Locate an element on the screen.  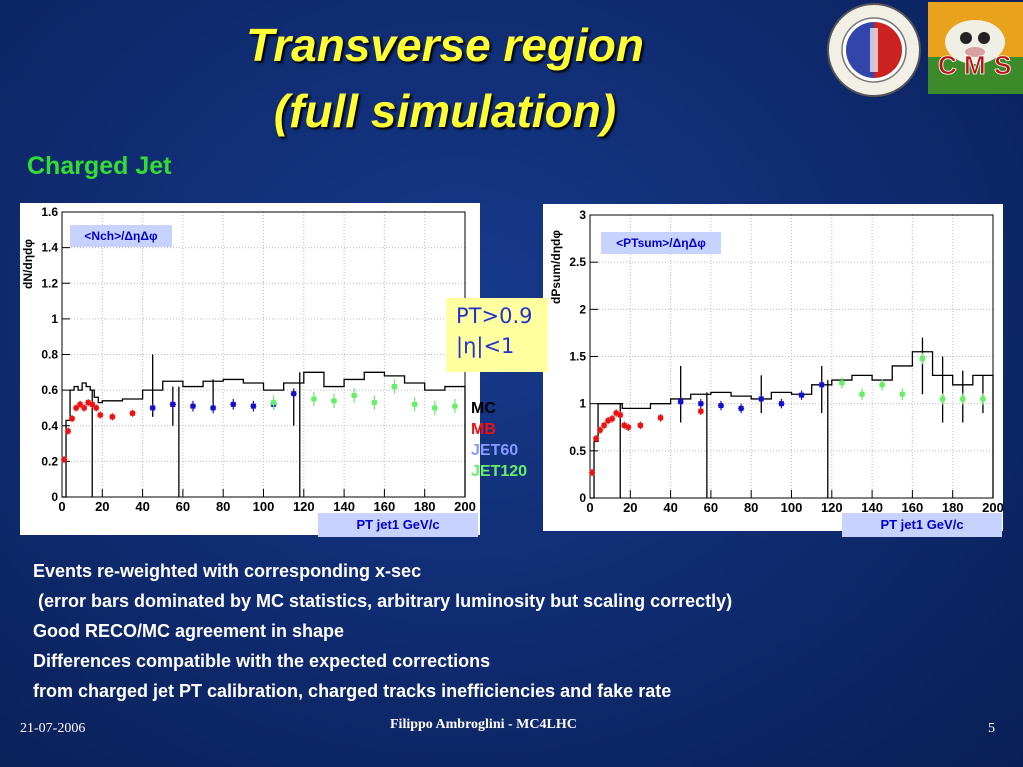
quantity-label: <PTsum>/ΔηΔφ is located at coordinates (661, 243).